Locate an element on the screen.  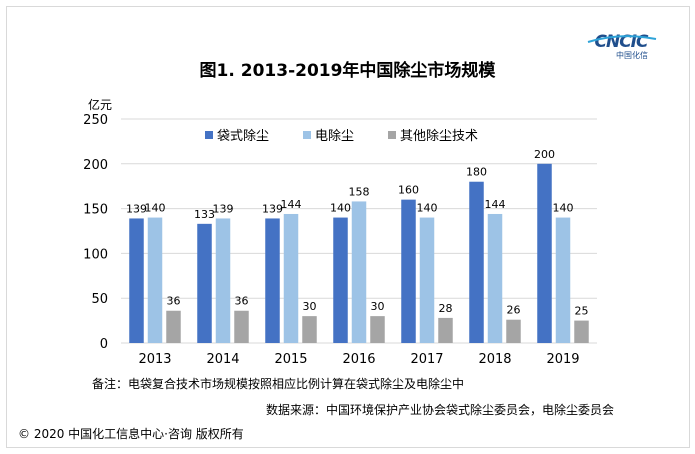
chart-title: 图1. 2013-2019年中国除尘市场规模 is located at coordinates (347, 71).